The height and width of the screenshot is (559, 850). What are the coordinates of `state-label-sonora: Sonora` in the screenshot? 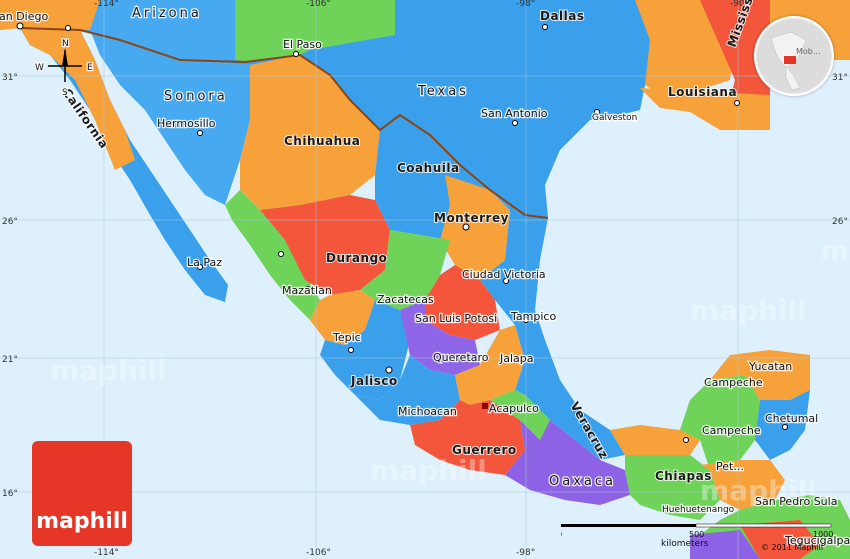 It's located at (196, 96).